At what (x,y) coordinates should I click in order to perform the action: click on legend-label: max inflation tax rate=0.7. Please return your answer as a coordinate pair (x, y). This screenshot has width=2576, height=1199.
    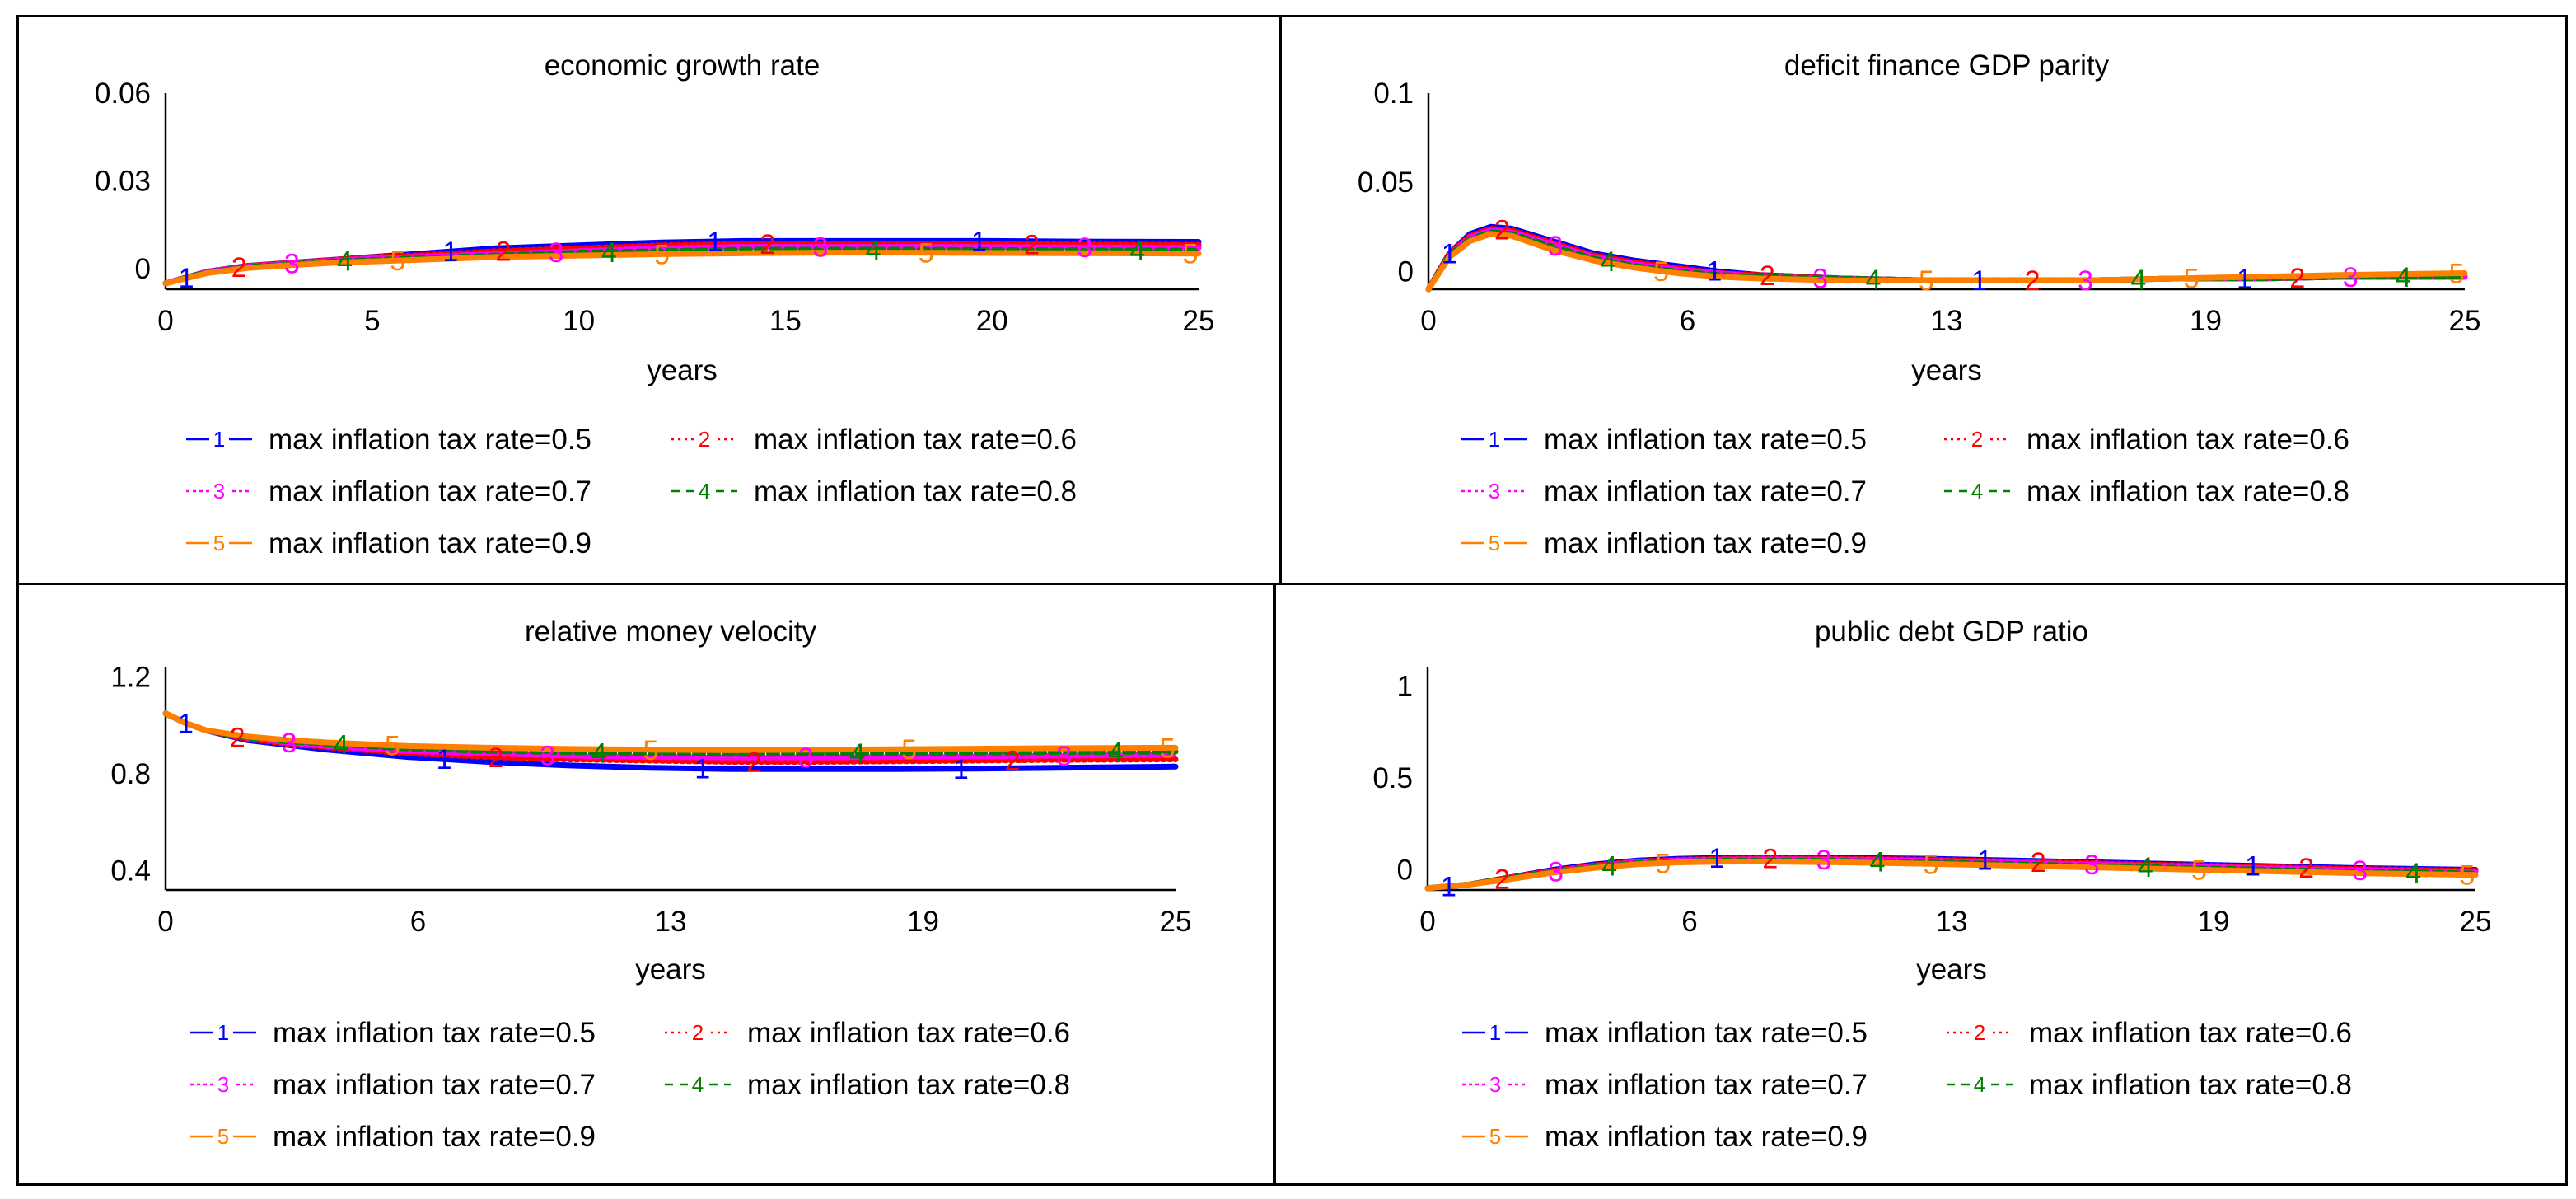
    Looking at the image, I should click on (430, 491).